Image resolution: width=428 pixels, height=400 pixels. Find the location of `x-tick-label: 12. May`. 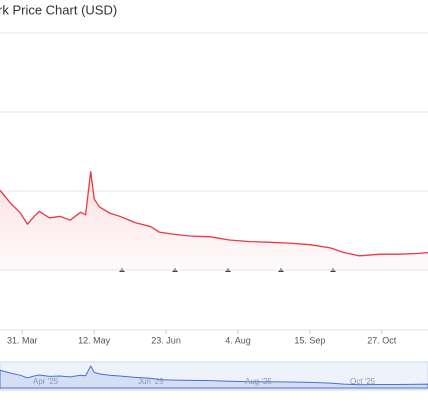

x-tick-label: 12. May is located at coordinates (94, 340).